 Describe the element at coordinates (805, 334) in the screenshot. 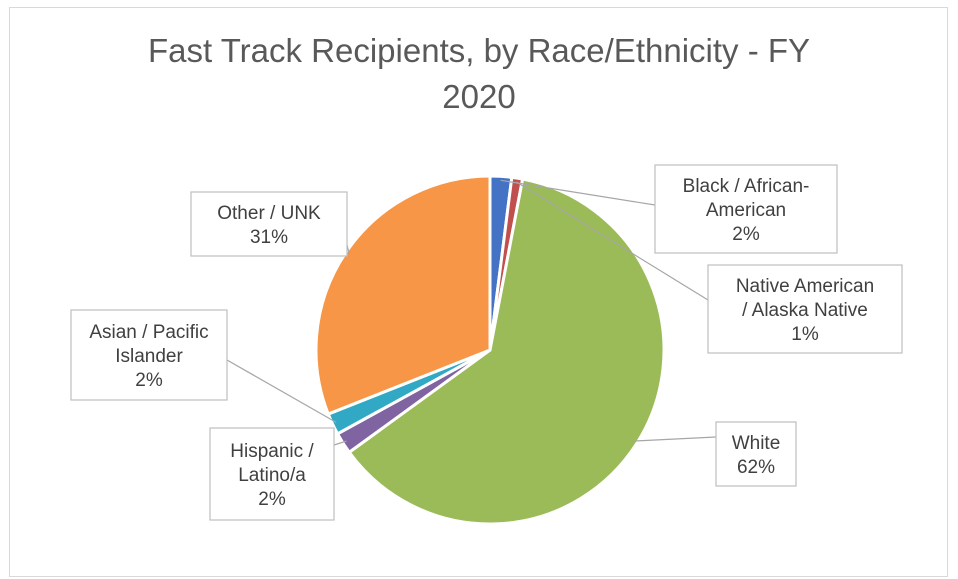

I see `data-label-text: 1%` at that location.